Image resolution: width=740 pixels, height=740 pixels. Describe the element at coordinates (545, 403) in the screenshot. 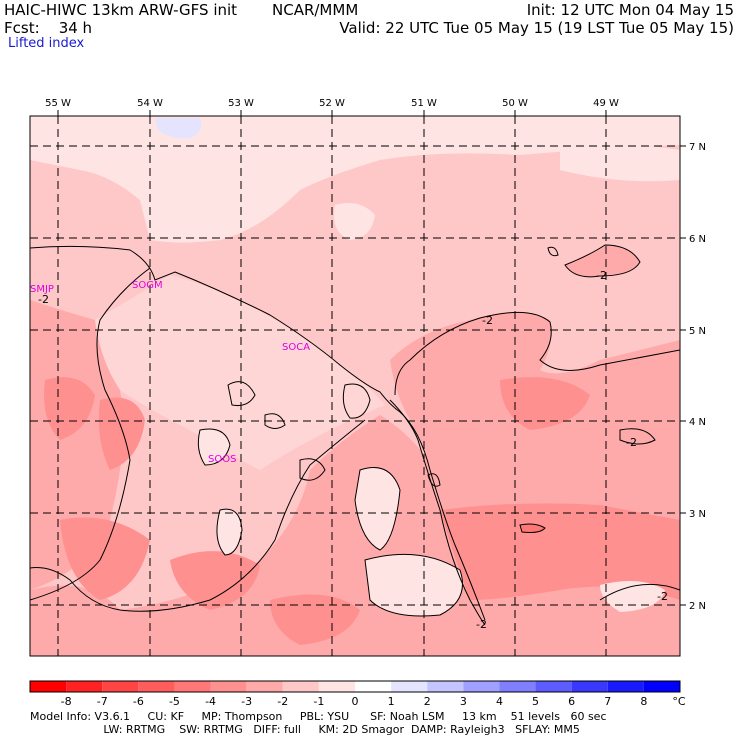

I see `shade-pocket6` at that location.